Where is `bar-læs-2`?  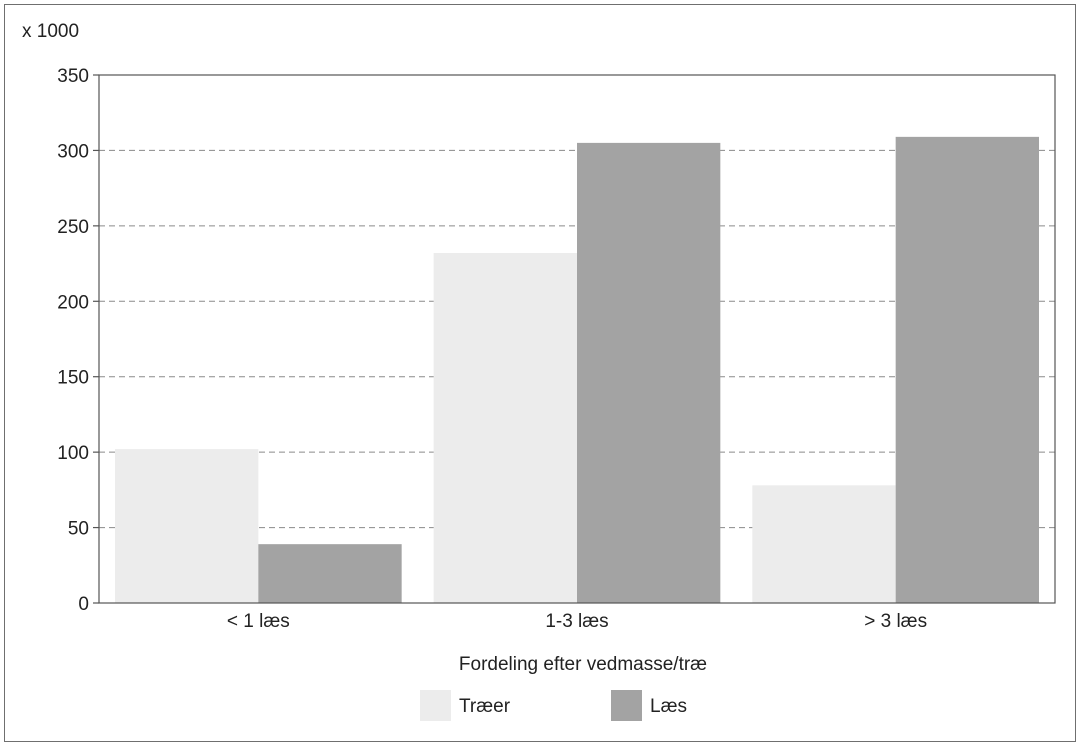 bar-læs-2 is located at coordinates (967, 369).